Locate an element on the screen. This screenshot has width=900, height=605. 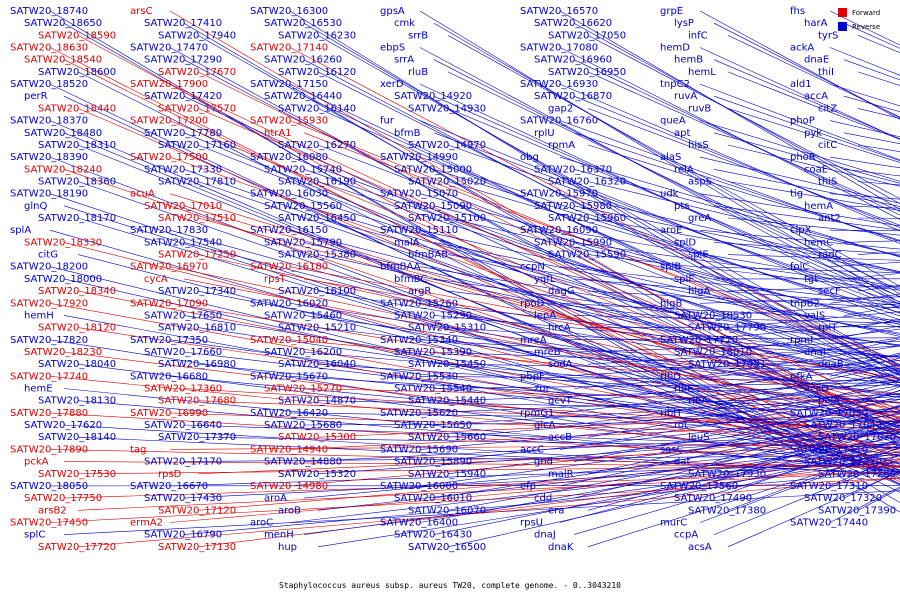
reverse-gene-label: rplU is located at coordinates (544, 133).